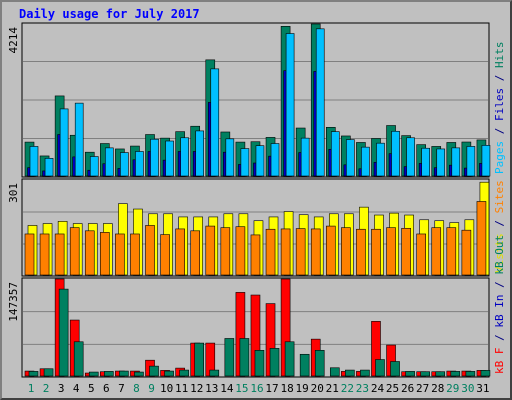 The width and height of the screenshot is (512, 400). I want to click on panel-hits-legend: Pages / Files / Hits, so click(499, 108).